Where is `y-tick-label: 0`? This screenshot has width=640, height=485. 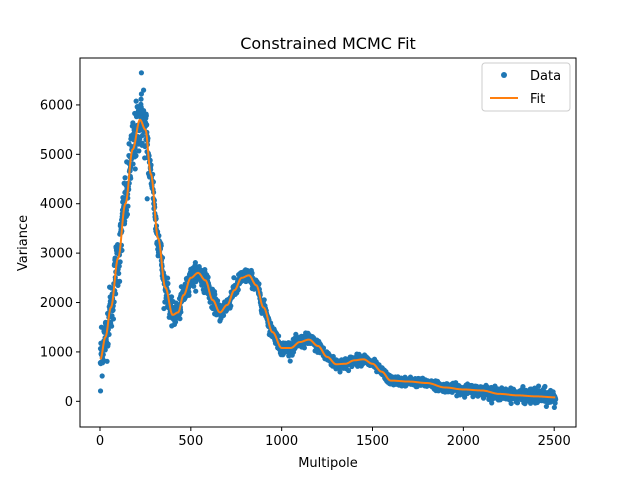
y-tick-label: 0 is located at coordinates (69, 402).